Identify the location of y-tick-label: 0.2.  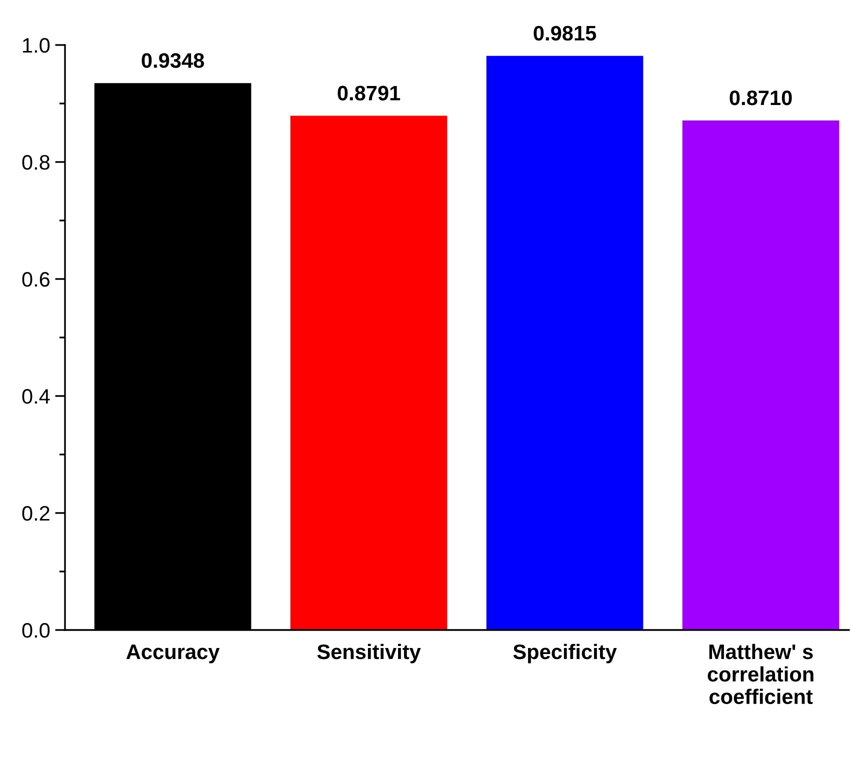
(36, 513).